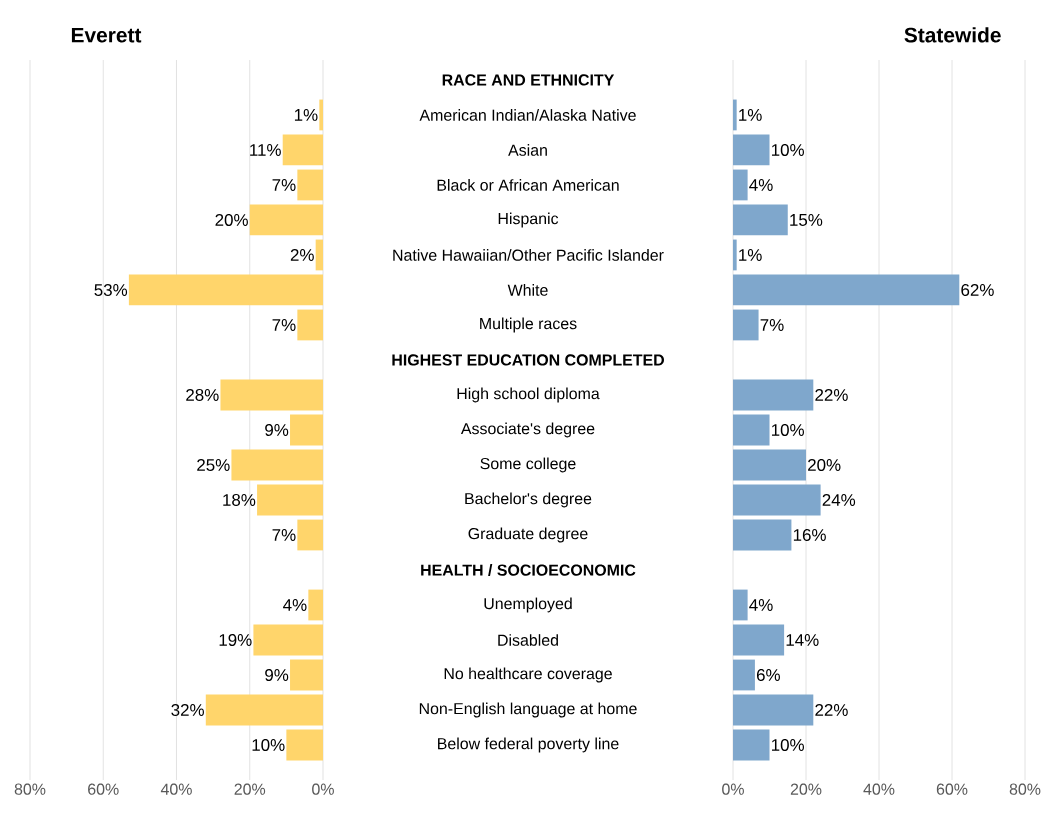  I want to click on data-label: 19%, so click(235, 640).